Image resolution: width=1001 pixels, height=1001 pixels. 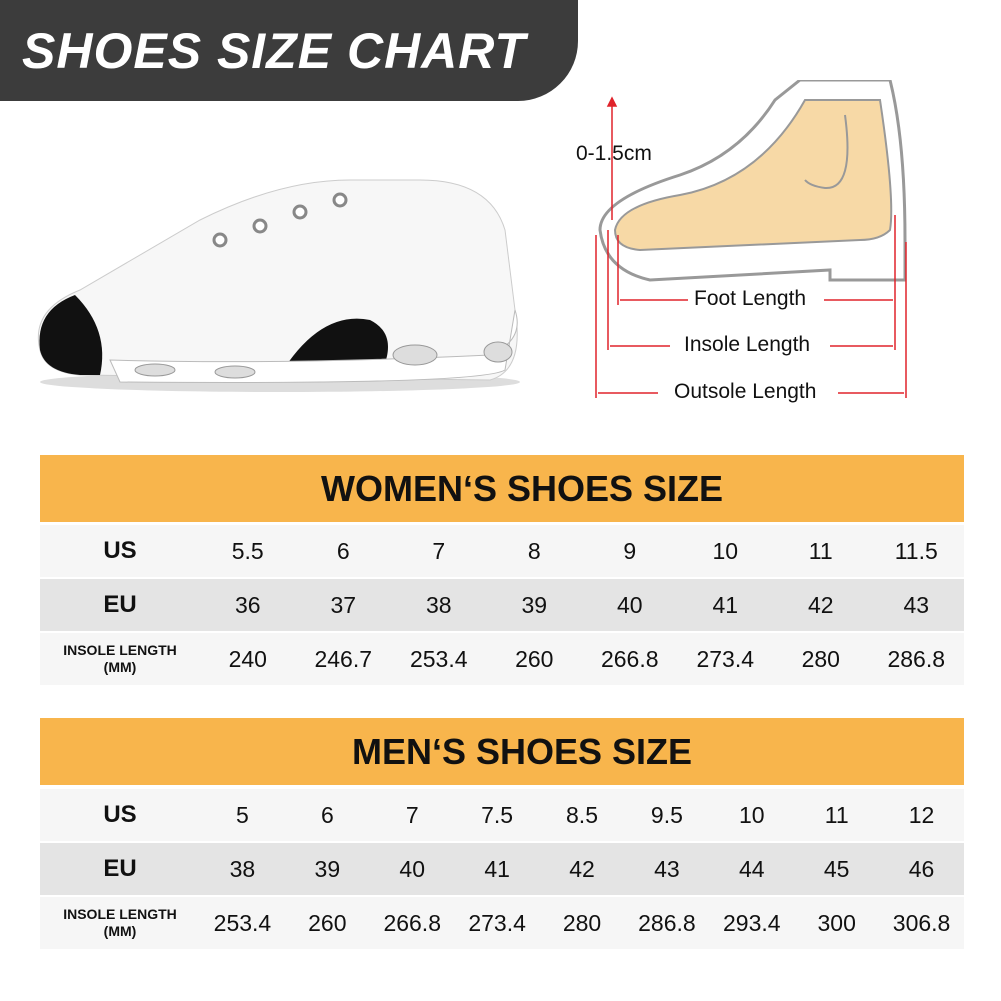 What do you see at coordinates (751, 868) in the screenshot?
I see `table-cell: 44` at bounding box center [751, 868].